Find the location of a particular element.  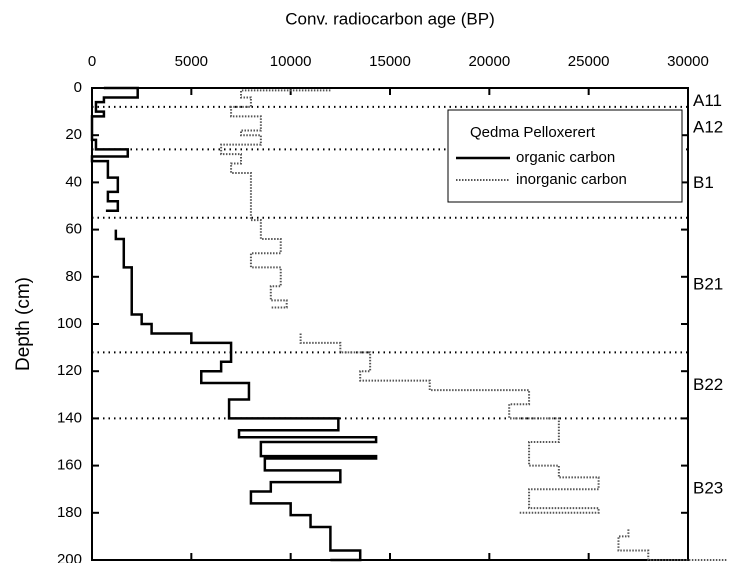

legend-box is located at coordinates (565, 156).